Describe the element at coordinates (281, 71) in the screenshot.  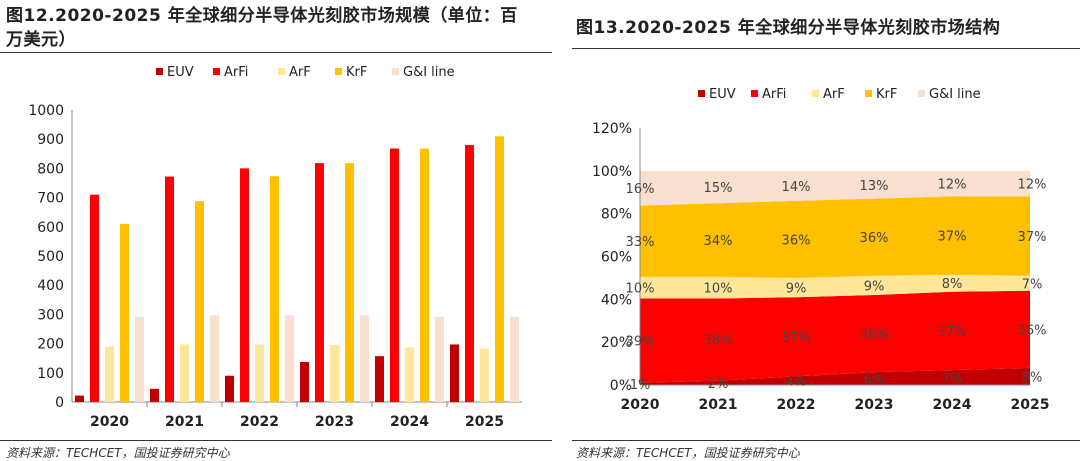
I see `legend-swatch-arf` at that location.